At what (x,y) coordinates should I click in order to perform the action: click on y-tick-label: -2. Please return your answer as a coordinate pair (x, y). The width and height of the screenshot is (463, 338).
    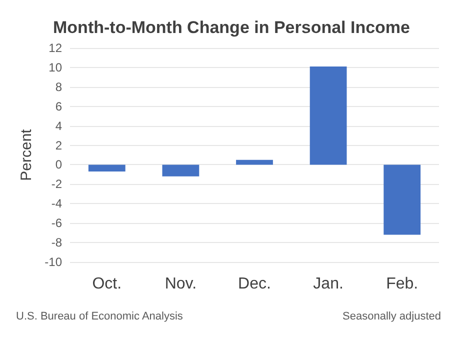
    Looking at the image, I should click on (56, 184).